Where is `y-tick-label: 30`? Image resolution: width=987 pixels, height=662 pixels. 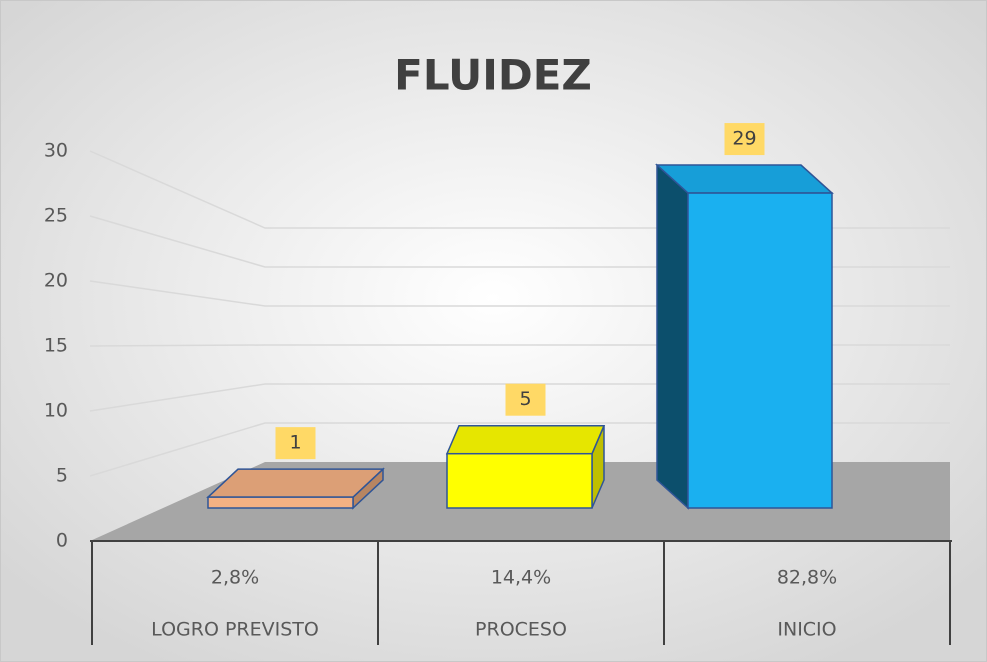 y-tick-label: 30 is located at coordinates (56, 151).